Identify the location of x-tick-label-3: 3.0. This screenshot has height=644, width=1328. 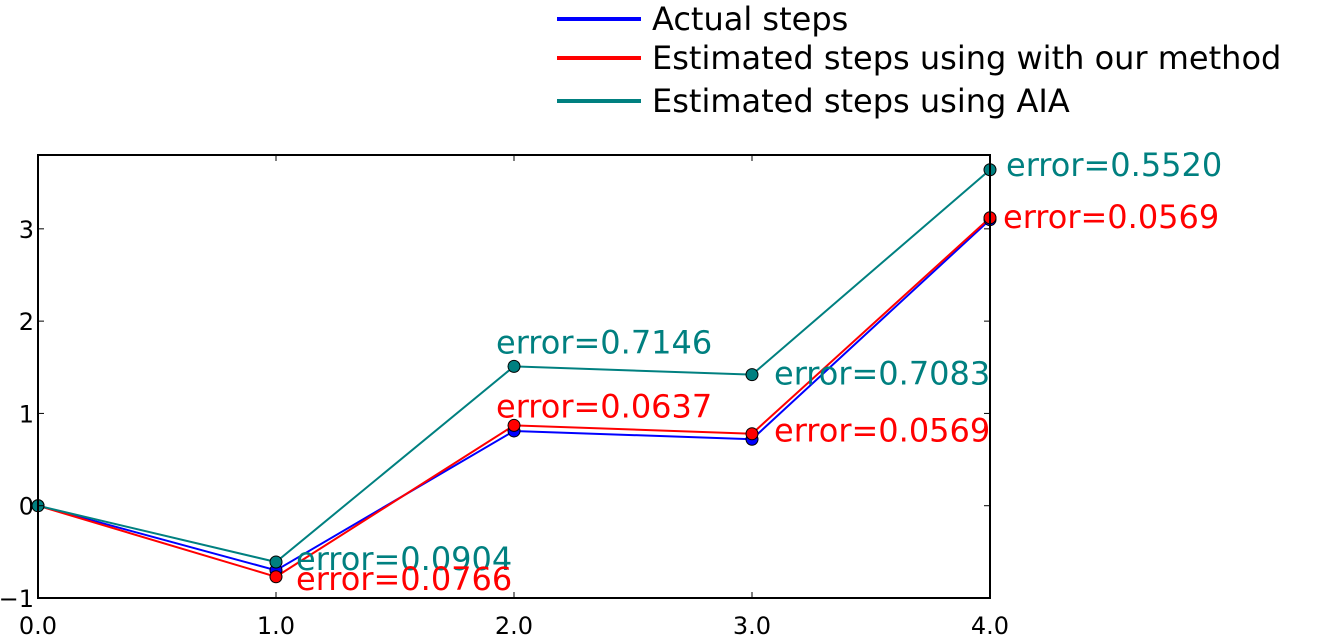
(752, 626).